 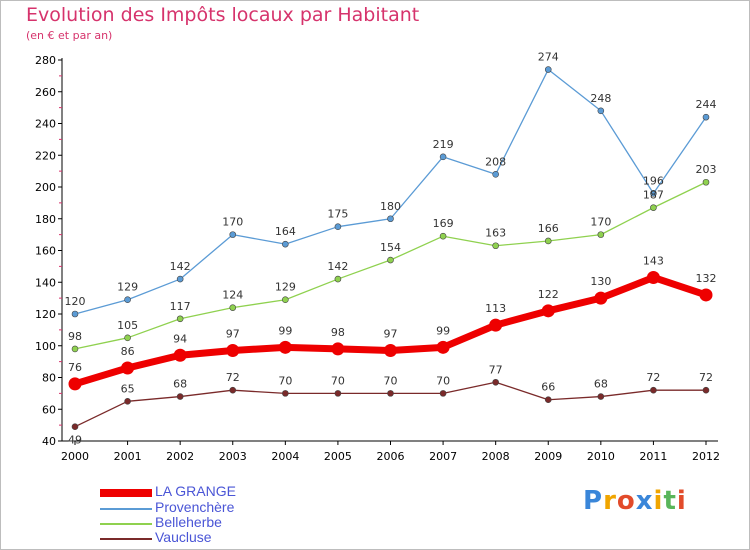 What do you see at coordinates (285, 330) in the screenshot?
I see `data-label: 99` at bounding box center [285, 330].